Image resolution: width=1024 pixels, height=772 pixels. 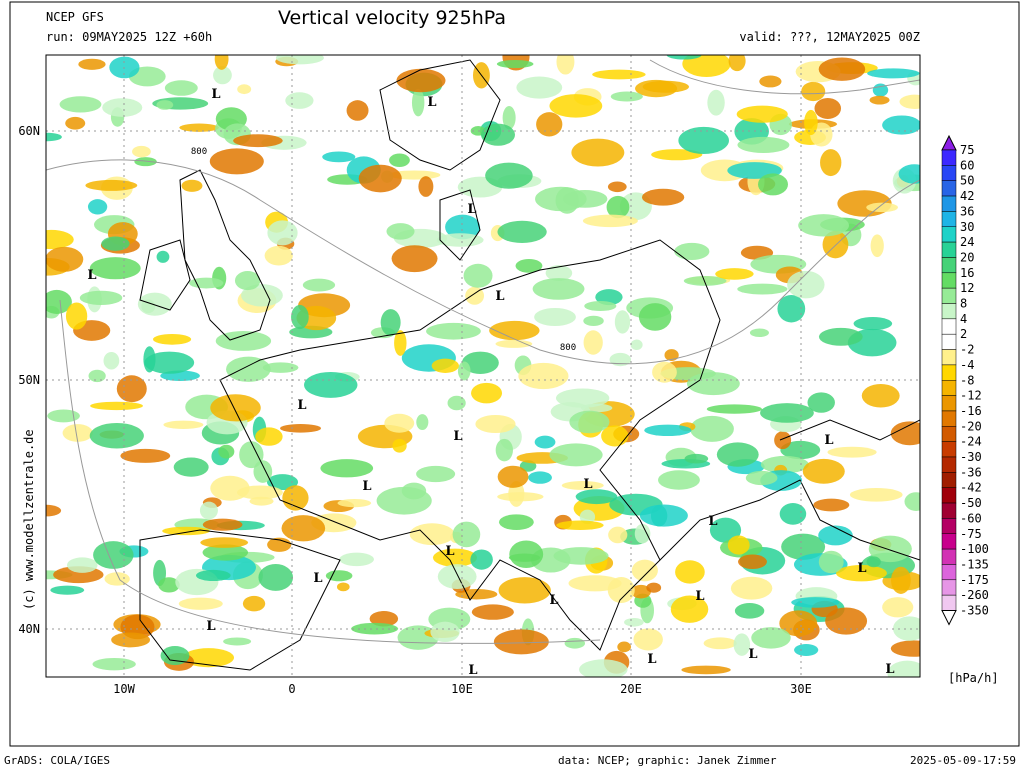 What do you see at coordinates (974, 580) in the screenshot?
I see `colorbar-label: -175` at bounding box center [974, 580].